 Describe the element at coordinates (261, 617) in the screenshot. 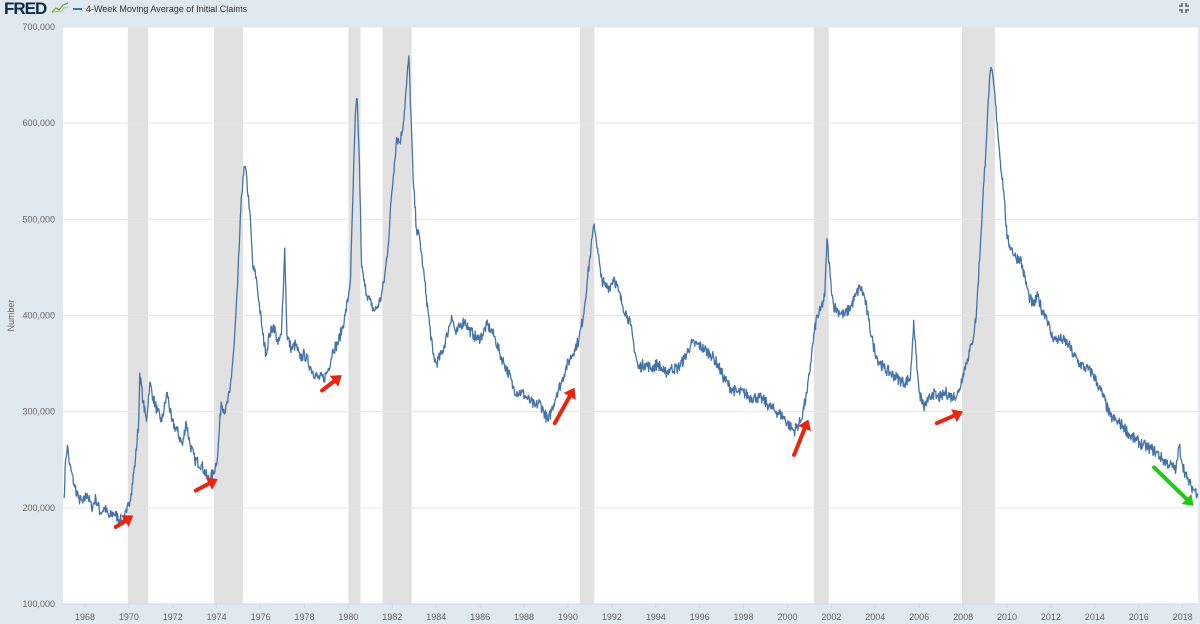

I see `x-tick-label: 1976` at that location.